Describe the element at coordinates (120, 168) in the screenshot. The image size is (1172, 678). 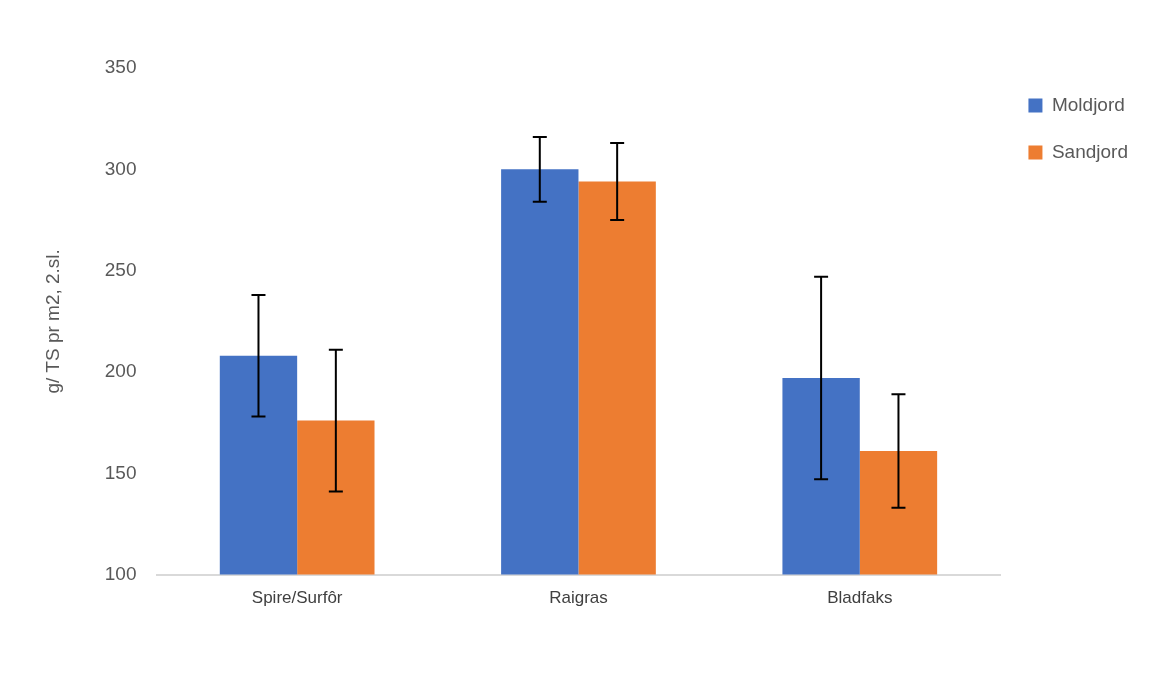
I see `y-tick-label: 300` at that location.